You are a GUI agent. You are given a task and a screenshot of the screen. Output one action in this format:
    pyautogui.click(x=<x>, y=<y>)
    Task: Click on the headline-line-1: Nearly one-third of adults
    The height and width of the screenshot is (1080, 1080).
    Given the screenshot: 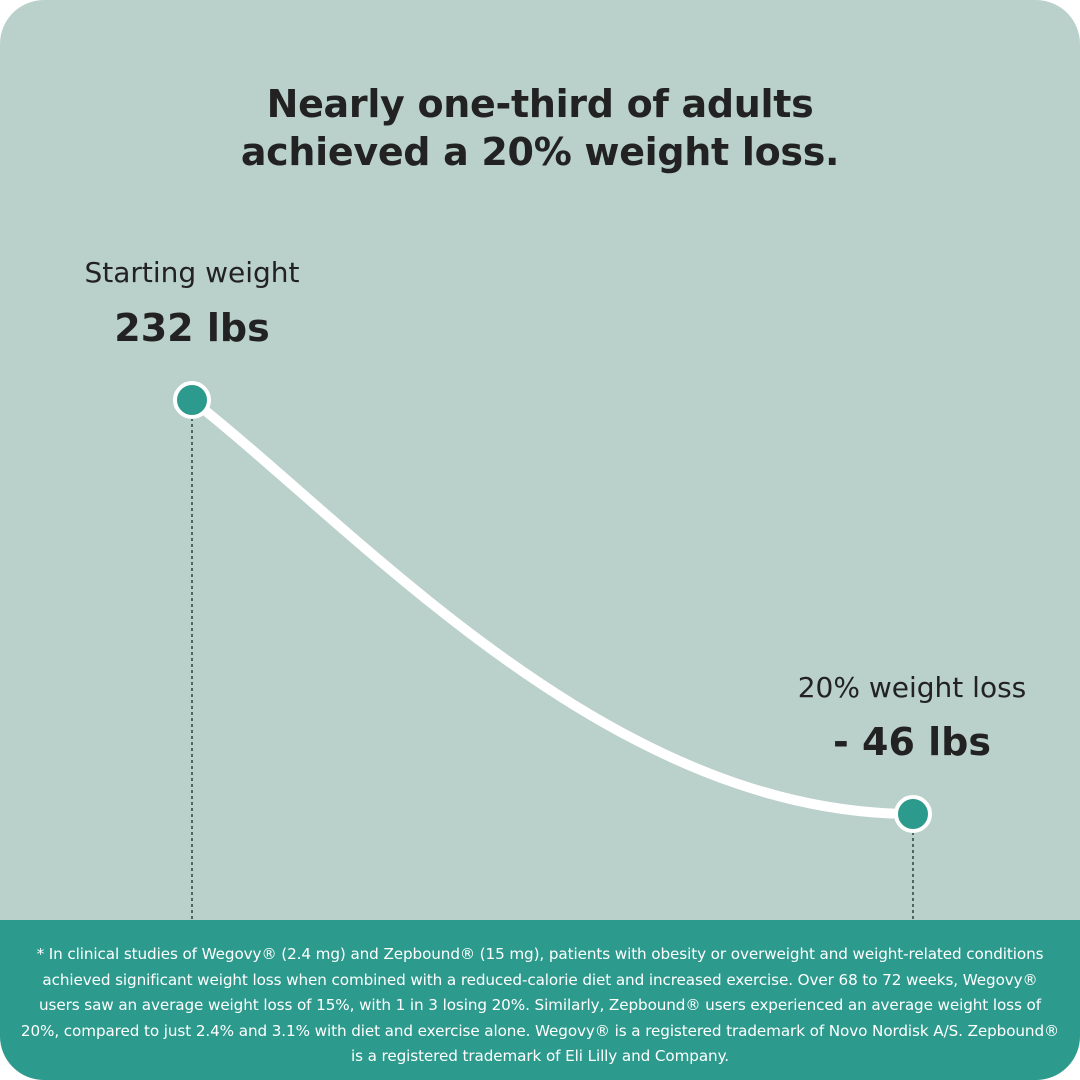 What is the action you would take?
    pyautogui.click(x=540, y=104)
    